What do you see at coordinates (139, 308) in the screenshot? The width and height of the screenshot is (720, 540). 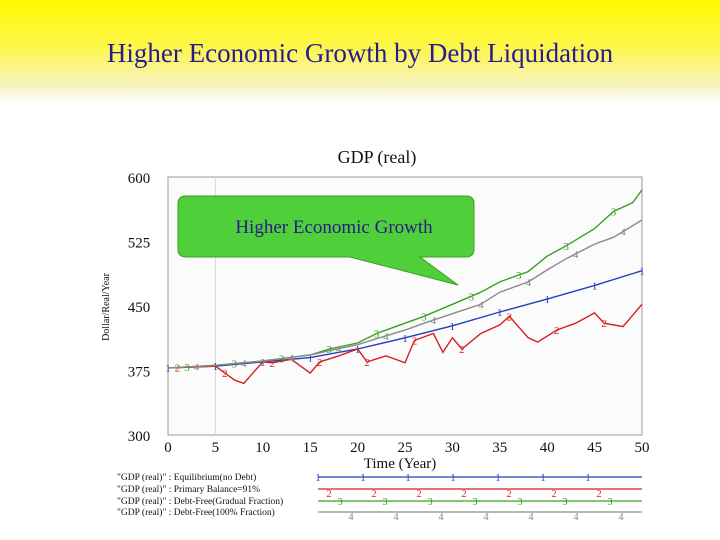 I see `y-tick-label: 450` at bounding box center [139, 308].